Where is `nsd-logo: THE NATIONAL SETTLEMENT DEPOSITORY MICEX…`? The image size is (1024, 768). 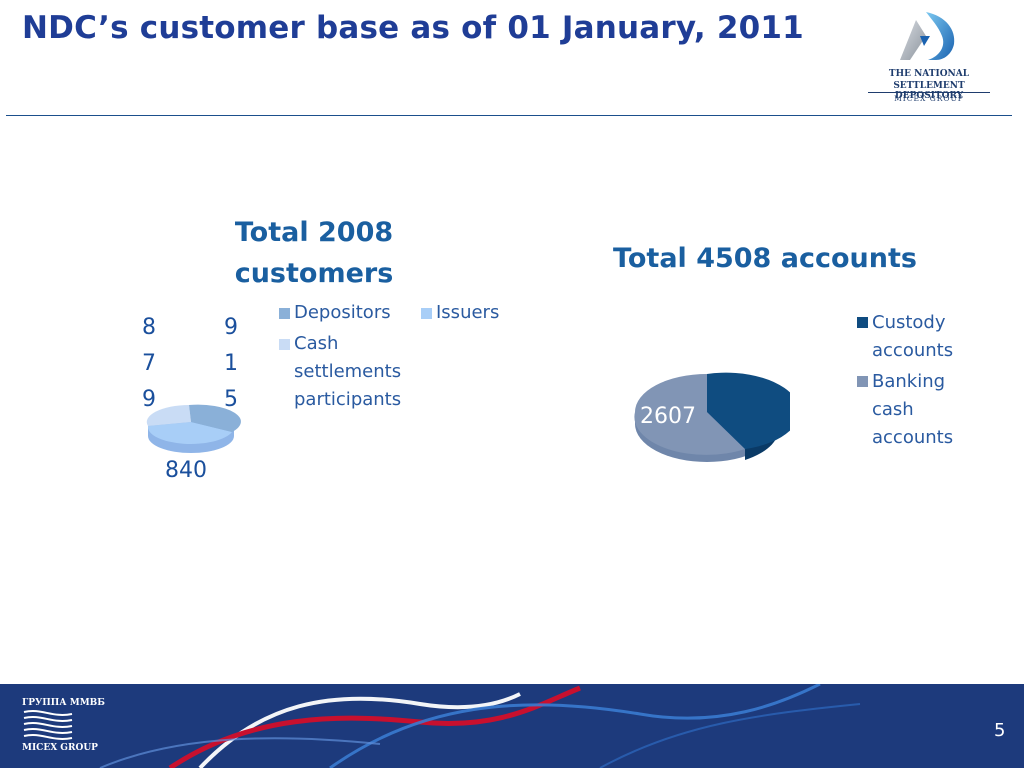
nsd-logo: THE NATIONAL SETTLEMENT DEPOSITORY MICEX… is located at coordinates (929, 60).